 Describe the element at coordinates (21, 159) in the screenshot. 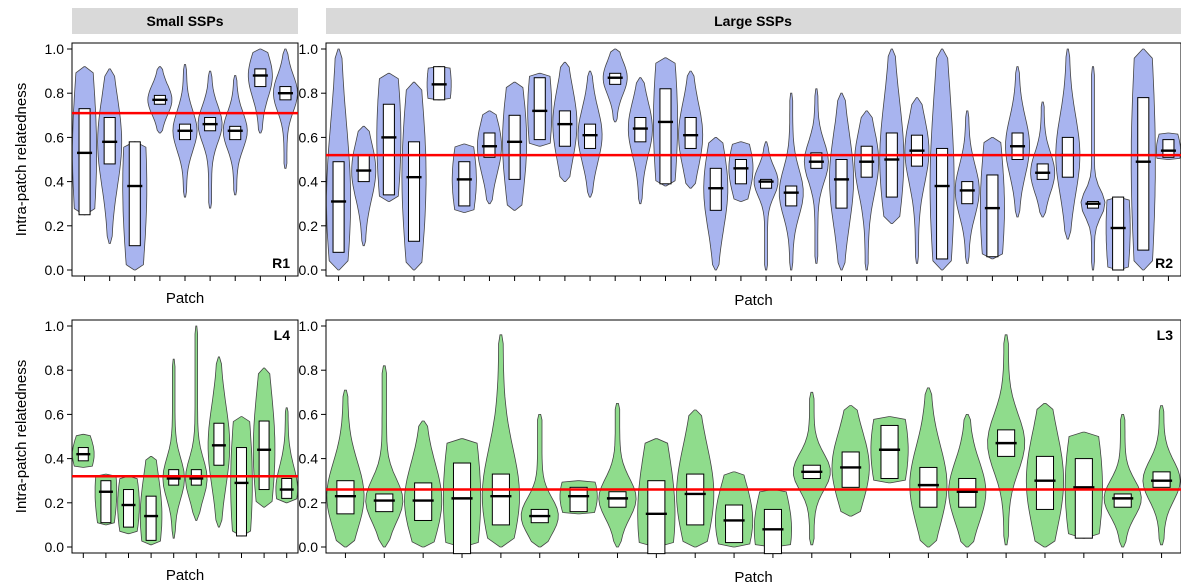

I see `y-axis-label: Intra-patch relatedness` at that location.